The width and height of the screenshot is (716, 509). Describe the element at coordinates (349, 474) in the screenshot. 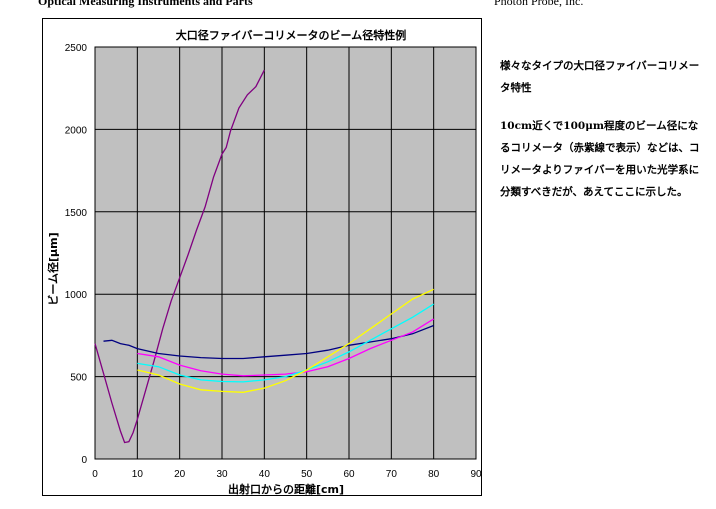

I see `x-tick-label: 60` at that location.